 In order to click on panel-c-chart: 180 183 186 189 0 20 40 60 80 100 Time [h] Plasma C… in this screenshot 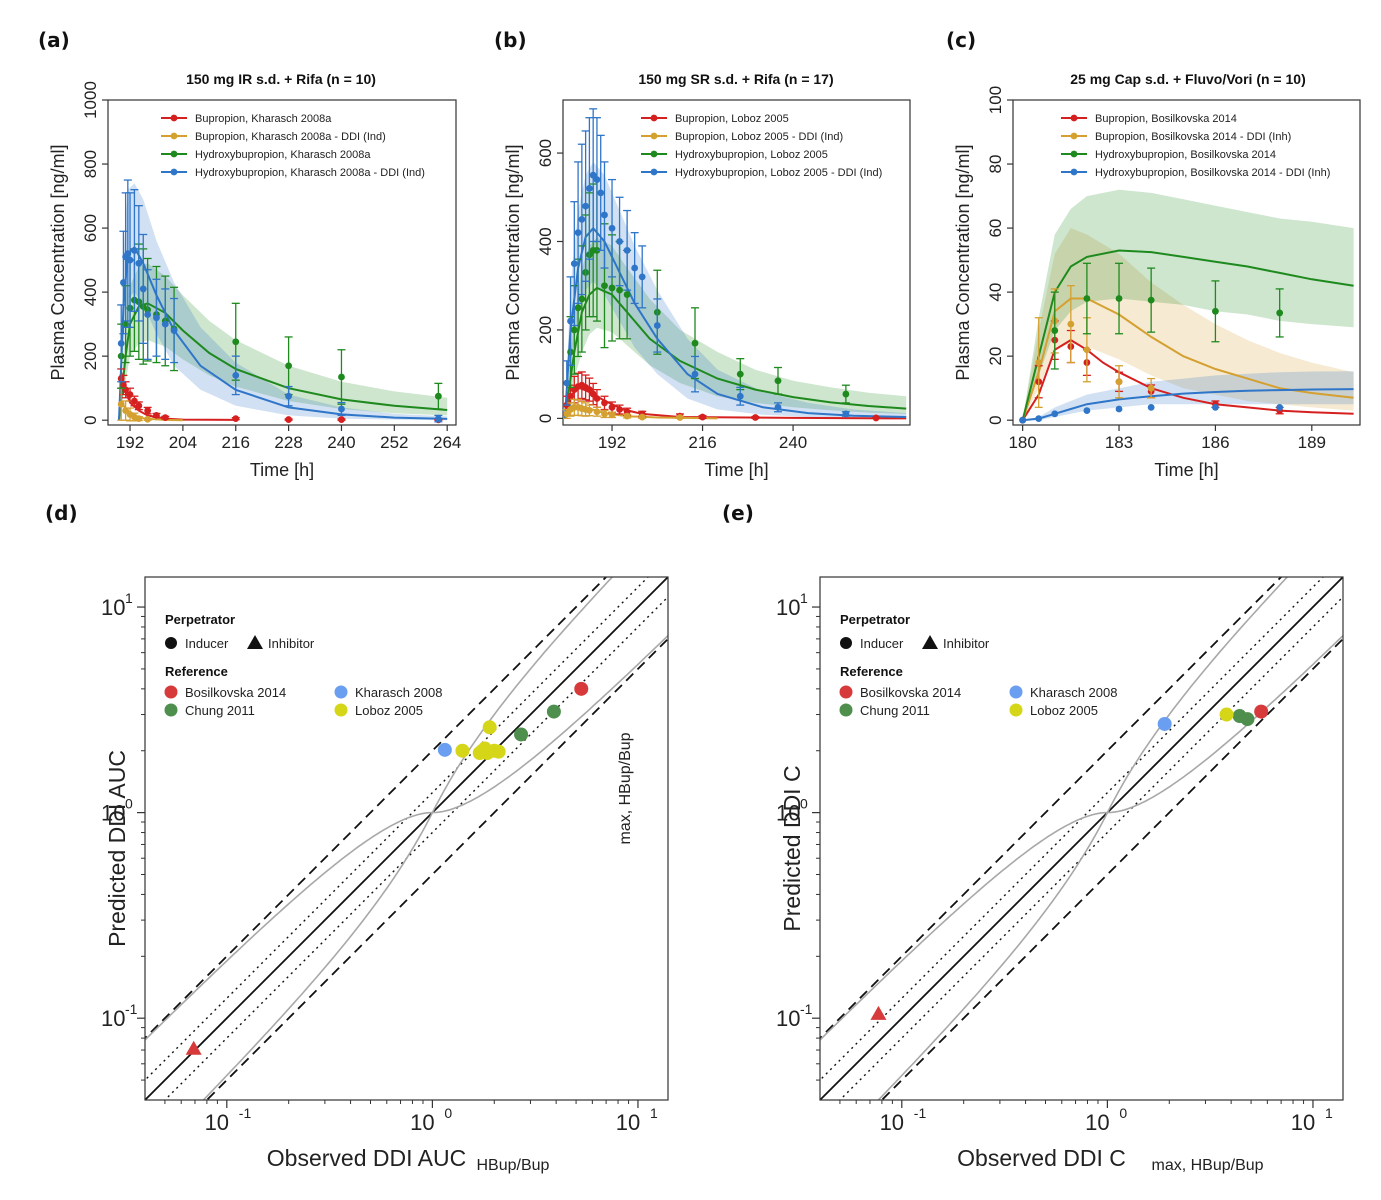, I will do `click(1157, 283)`.